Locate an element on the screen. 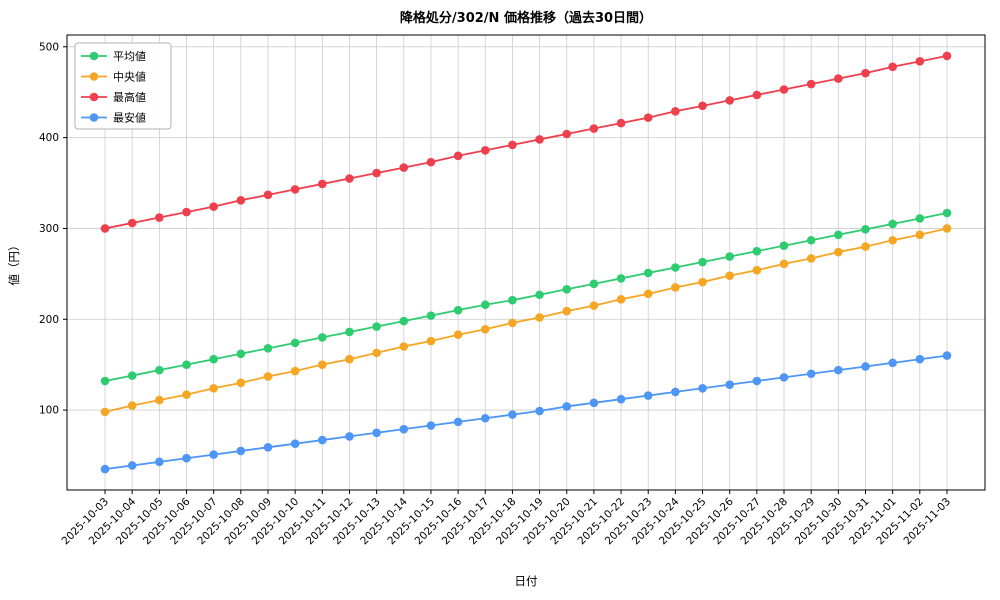 This screenshot has width=1000, height=600. y-tick-label: 500 is located at coordinates (49, 47).